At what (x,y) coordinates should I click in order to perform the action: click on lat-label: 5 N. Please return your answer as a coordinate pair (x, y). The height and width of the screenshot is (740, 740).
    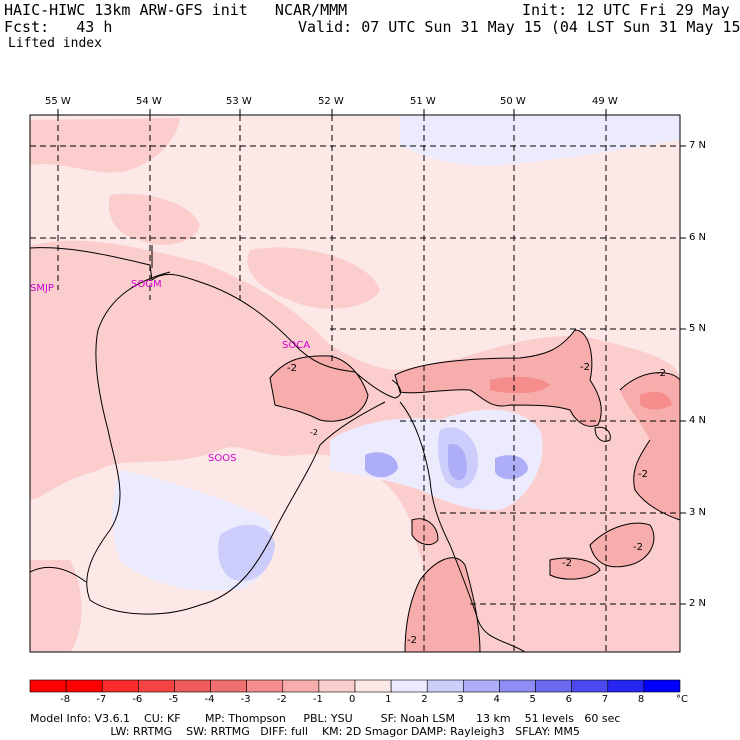
    Looking at the image, I should click on (698, 328).